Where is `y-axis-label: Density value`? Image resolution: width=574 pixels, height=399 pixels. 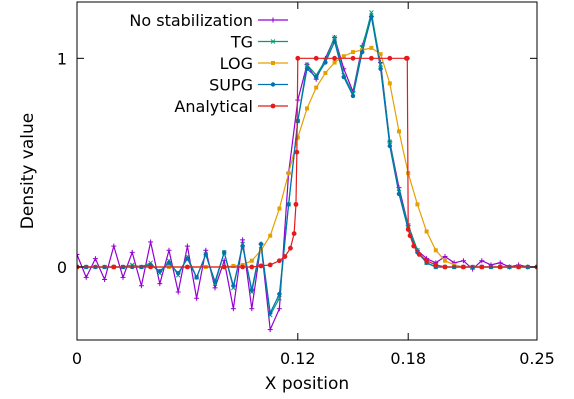
y-axis-label: Density value is located at coordinates (28, 171).